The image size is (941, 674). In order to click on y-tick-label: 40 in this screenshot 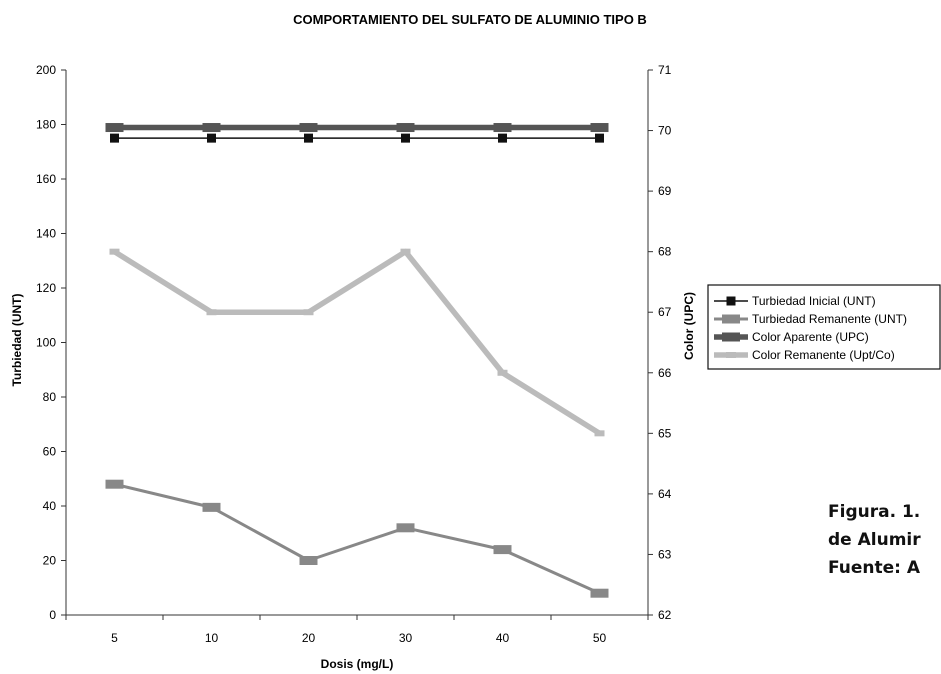, I will do `click(50, 506)`.